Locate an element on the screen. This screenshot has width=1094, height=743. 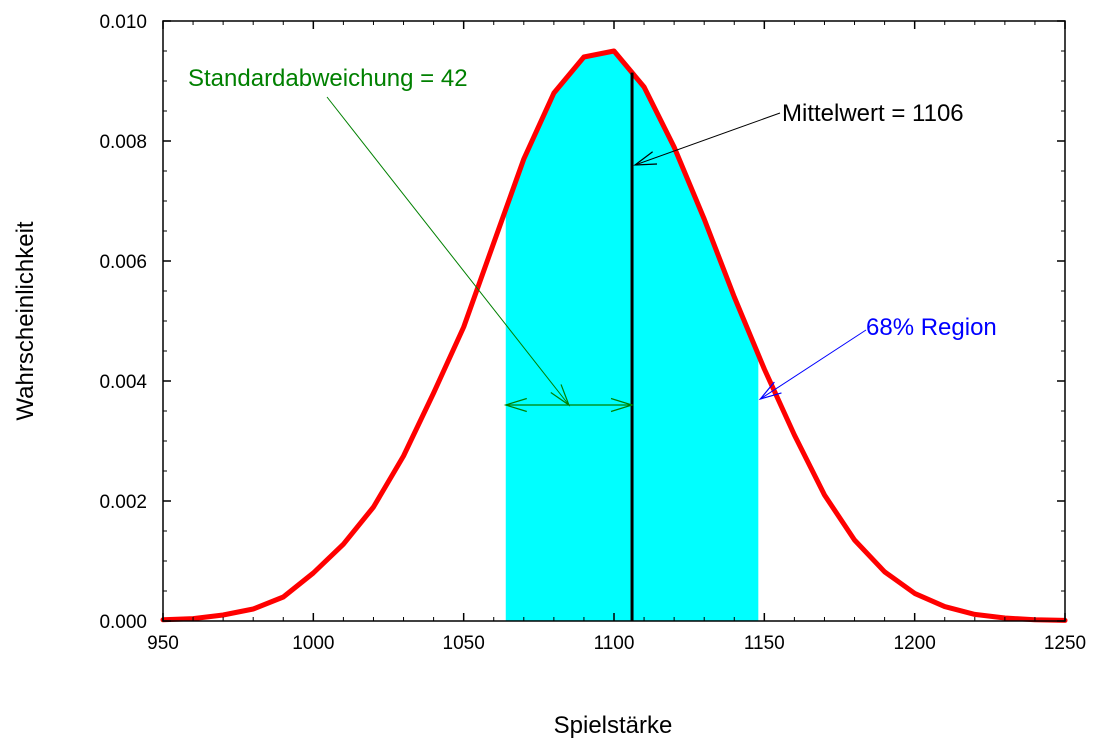
region-arrowhead is located at coordinates (770, 391).